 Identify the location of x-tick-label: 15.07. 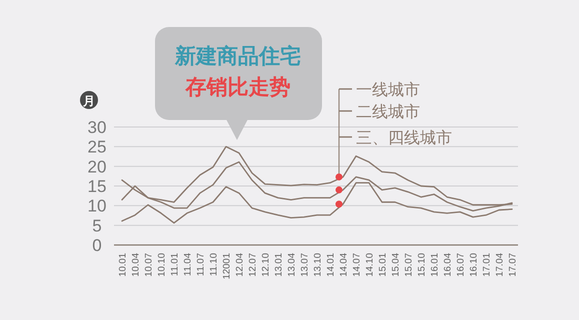
(409, 265).